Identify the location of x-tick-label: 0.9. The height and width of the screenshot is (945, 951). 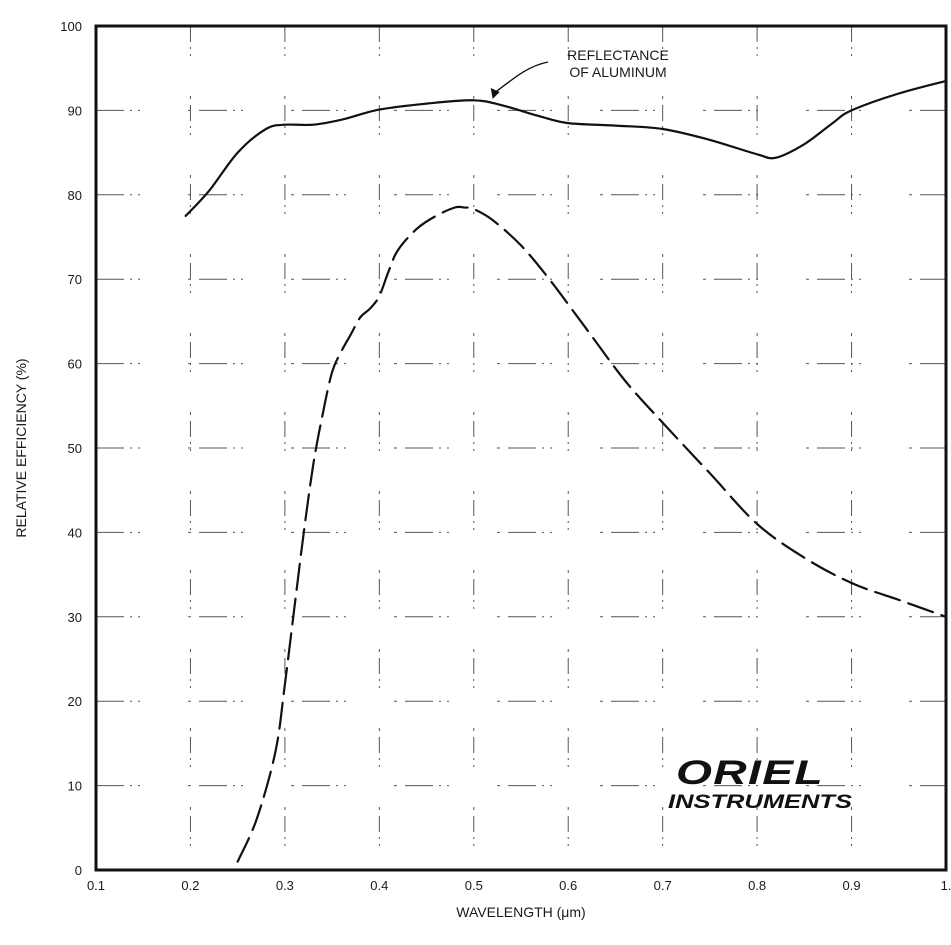
(852, 885).